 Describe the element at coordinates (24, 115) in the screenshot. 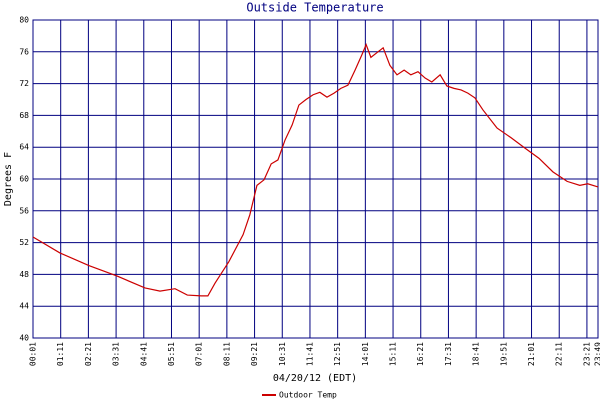

I see `y-tick-label: 68` at that location.